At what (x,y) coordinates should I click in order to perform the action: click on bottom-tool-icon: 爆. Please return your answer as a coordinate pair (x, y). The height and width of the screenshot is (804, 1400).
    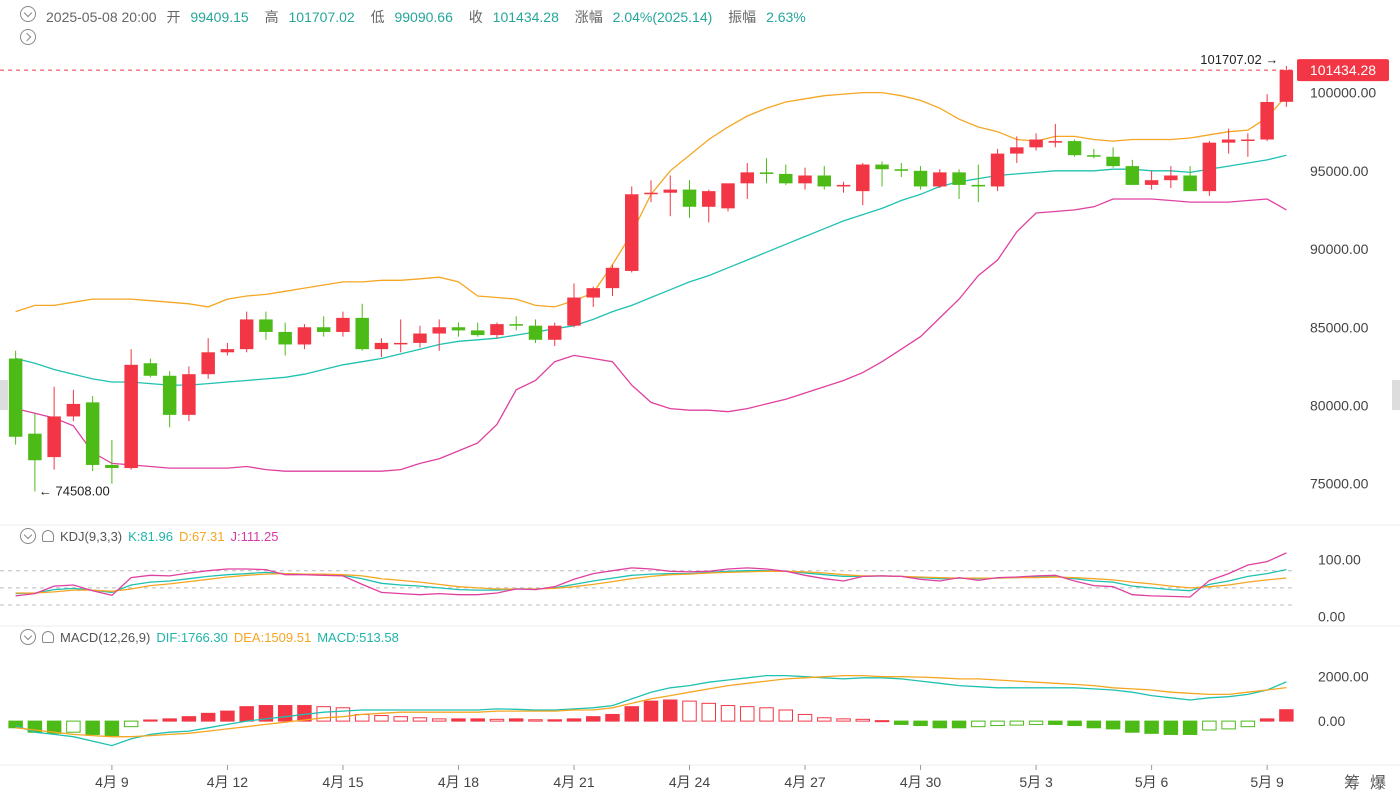
    Looking at the image, I should click on (1378, 782).